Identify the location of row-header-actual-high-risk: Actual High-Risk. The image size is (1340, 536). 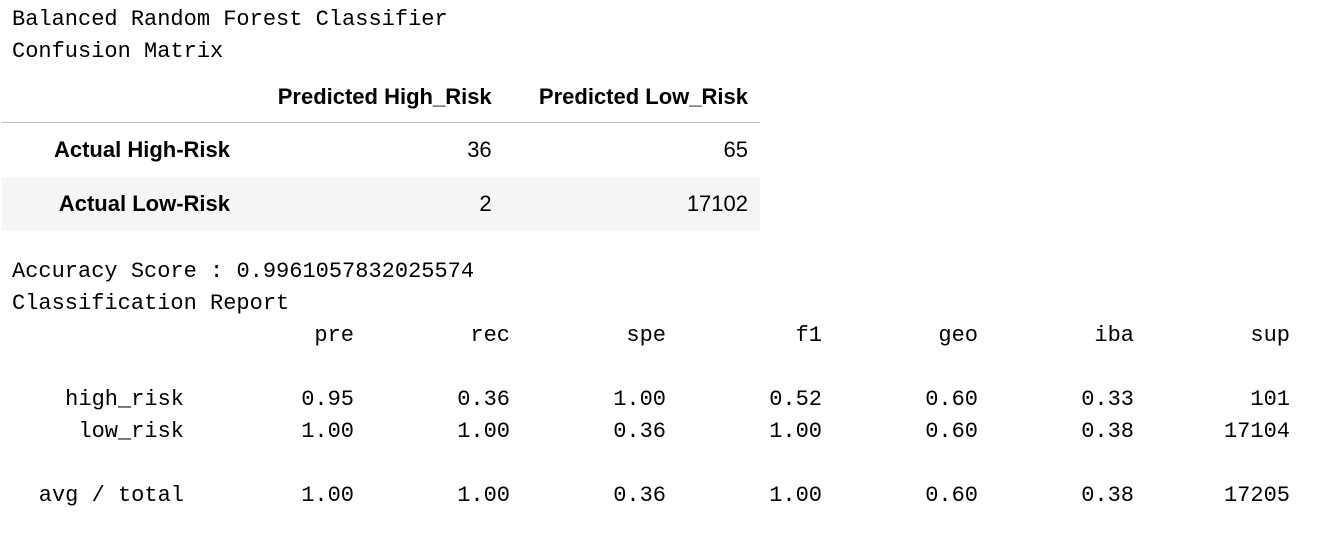
(141, 149).